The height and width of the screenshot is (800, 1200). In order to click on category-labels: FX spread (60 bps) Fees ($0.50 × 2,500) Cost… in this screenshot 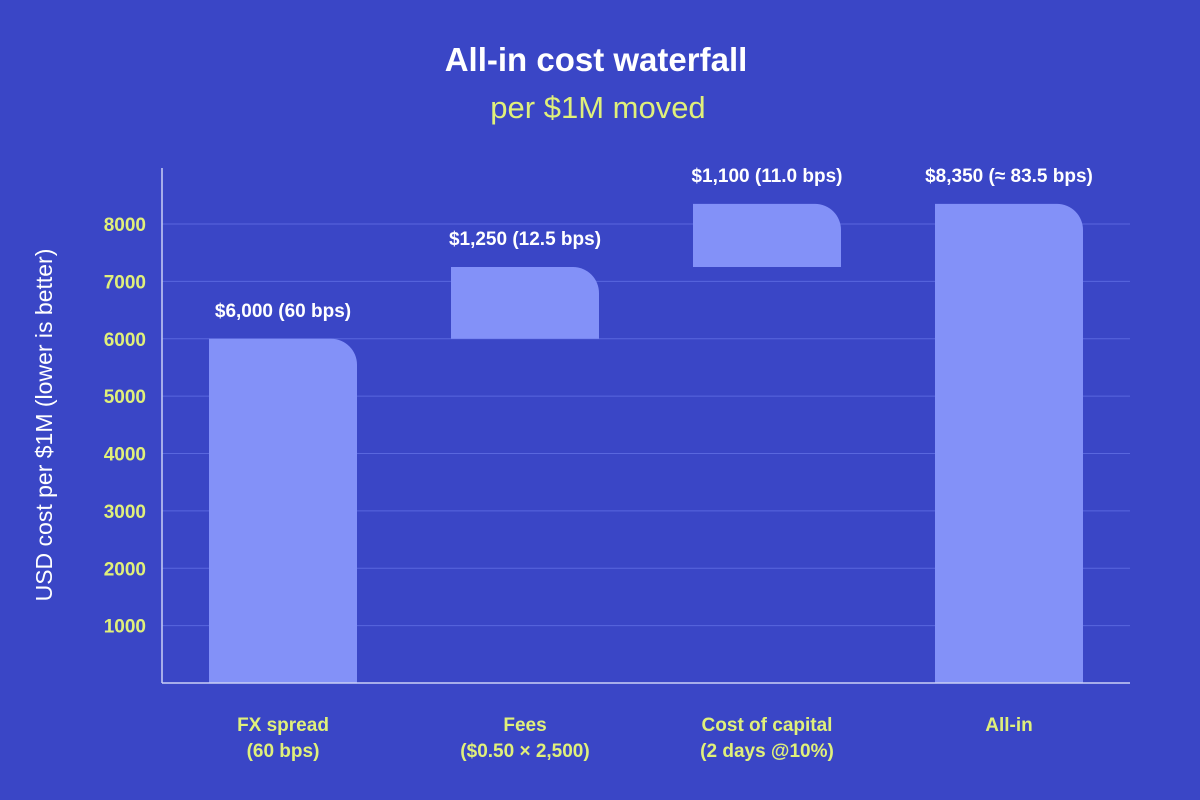, I will do `click(635, 738)`.